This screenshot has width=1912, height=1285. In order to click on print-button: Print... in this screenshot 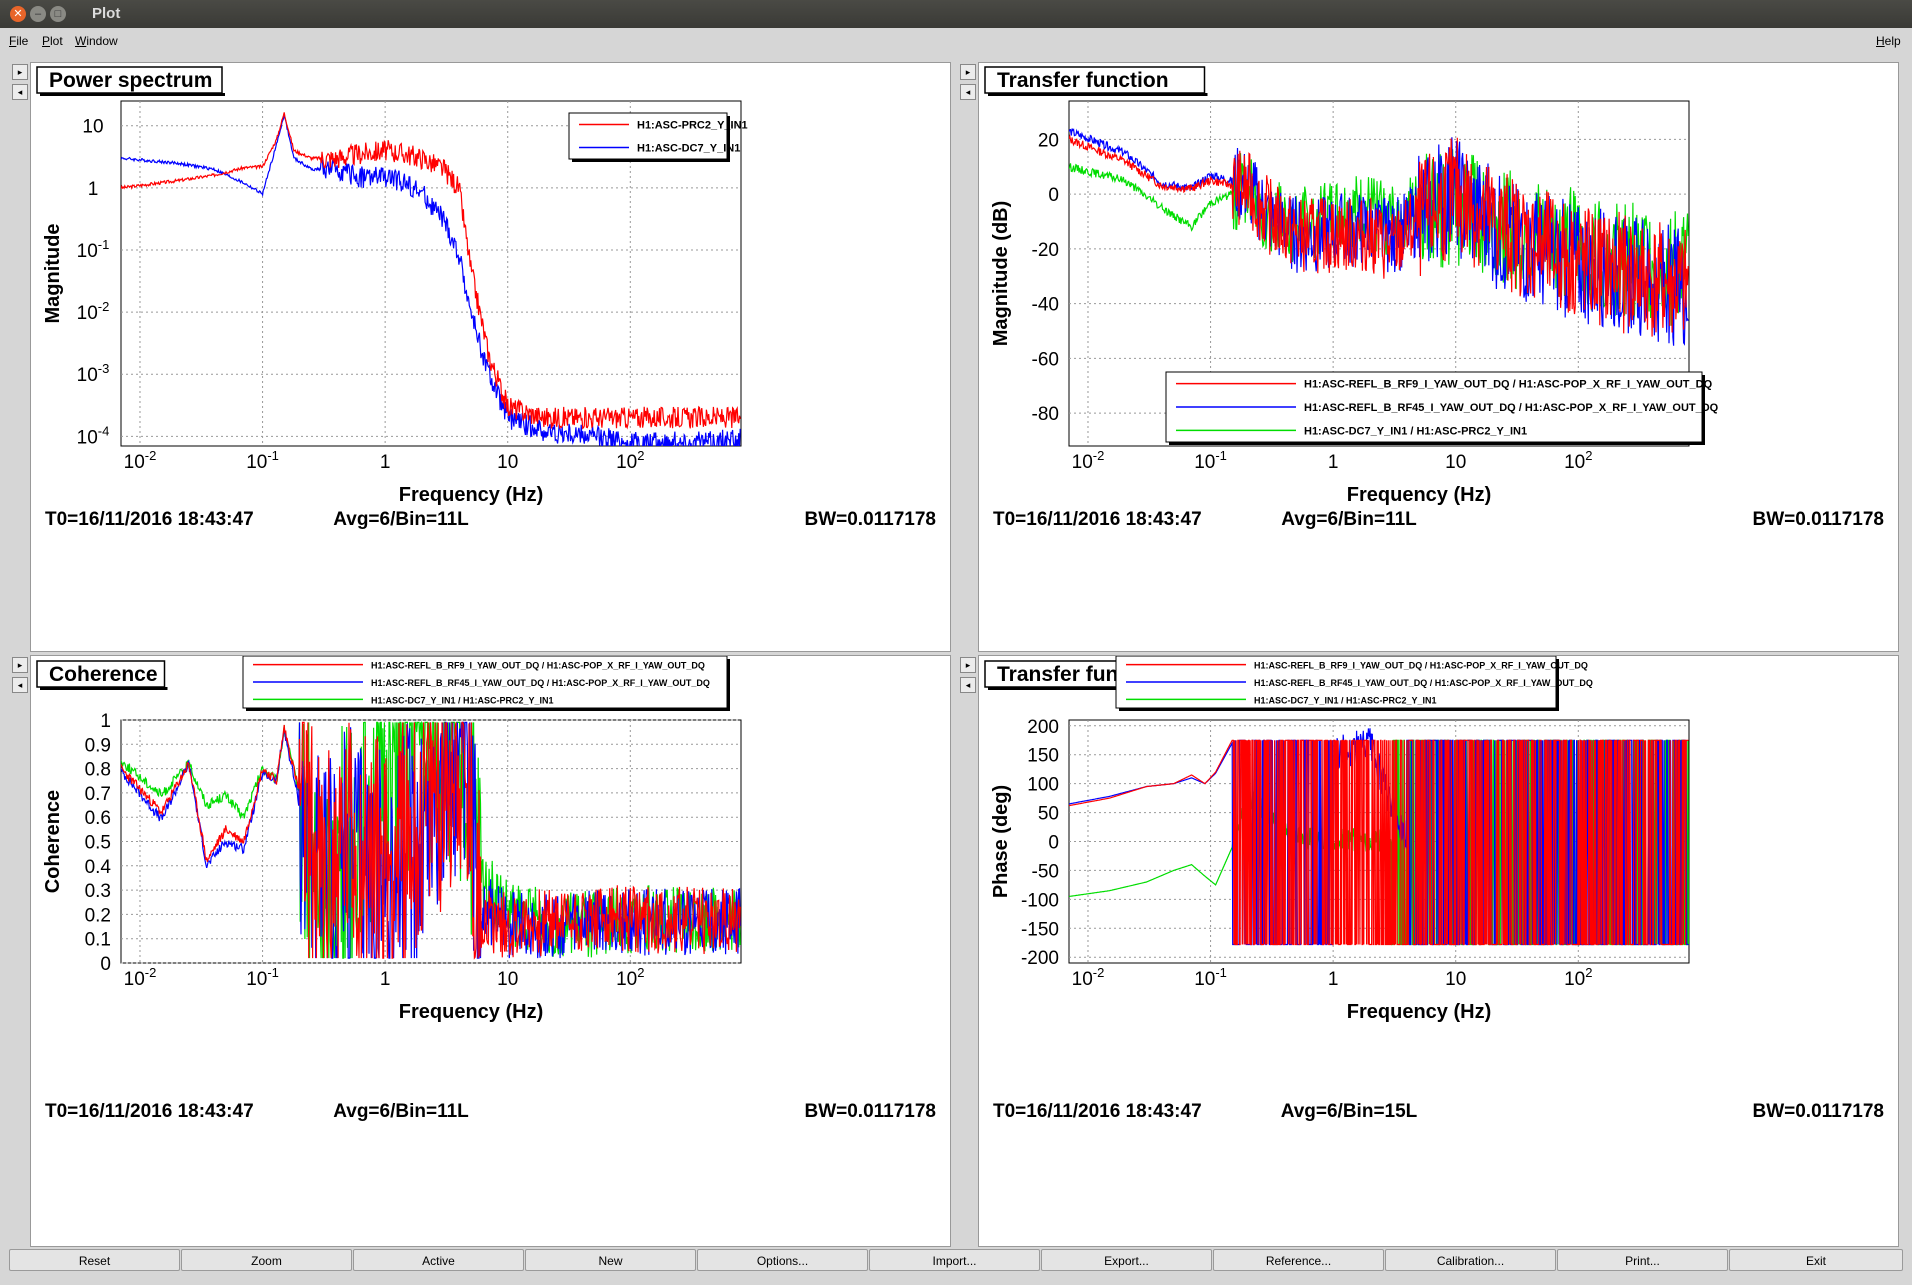, I will do `click(1642, 1260)`.